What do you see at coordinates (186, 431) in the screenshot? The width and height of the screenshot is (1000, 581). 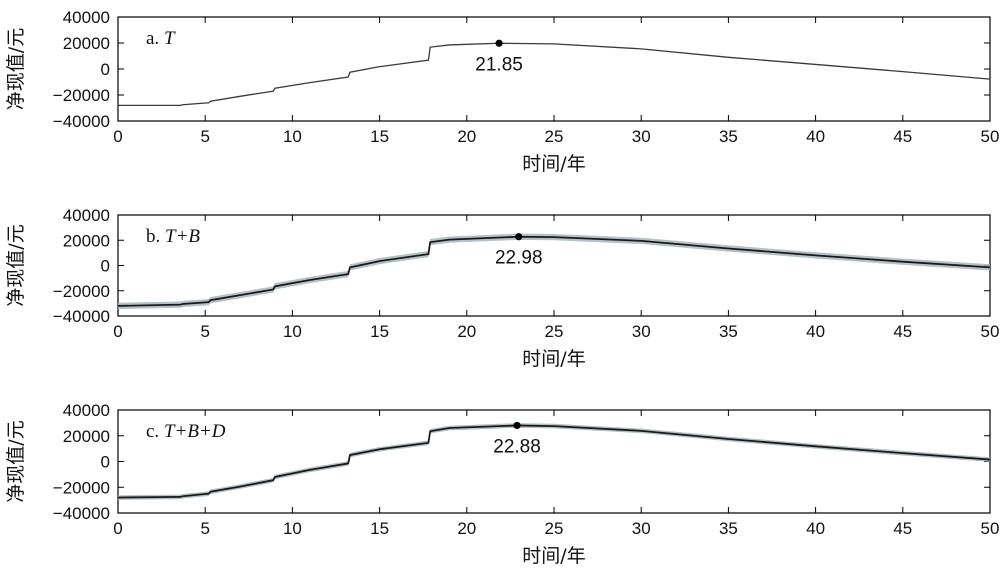 I see `panel-label: c. T+B+D` at bounding box center [186, 431].